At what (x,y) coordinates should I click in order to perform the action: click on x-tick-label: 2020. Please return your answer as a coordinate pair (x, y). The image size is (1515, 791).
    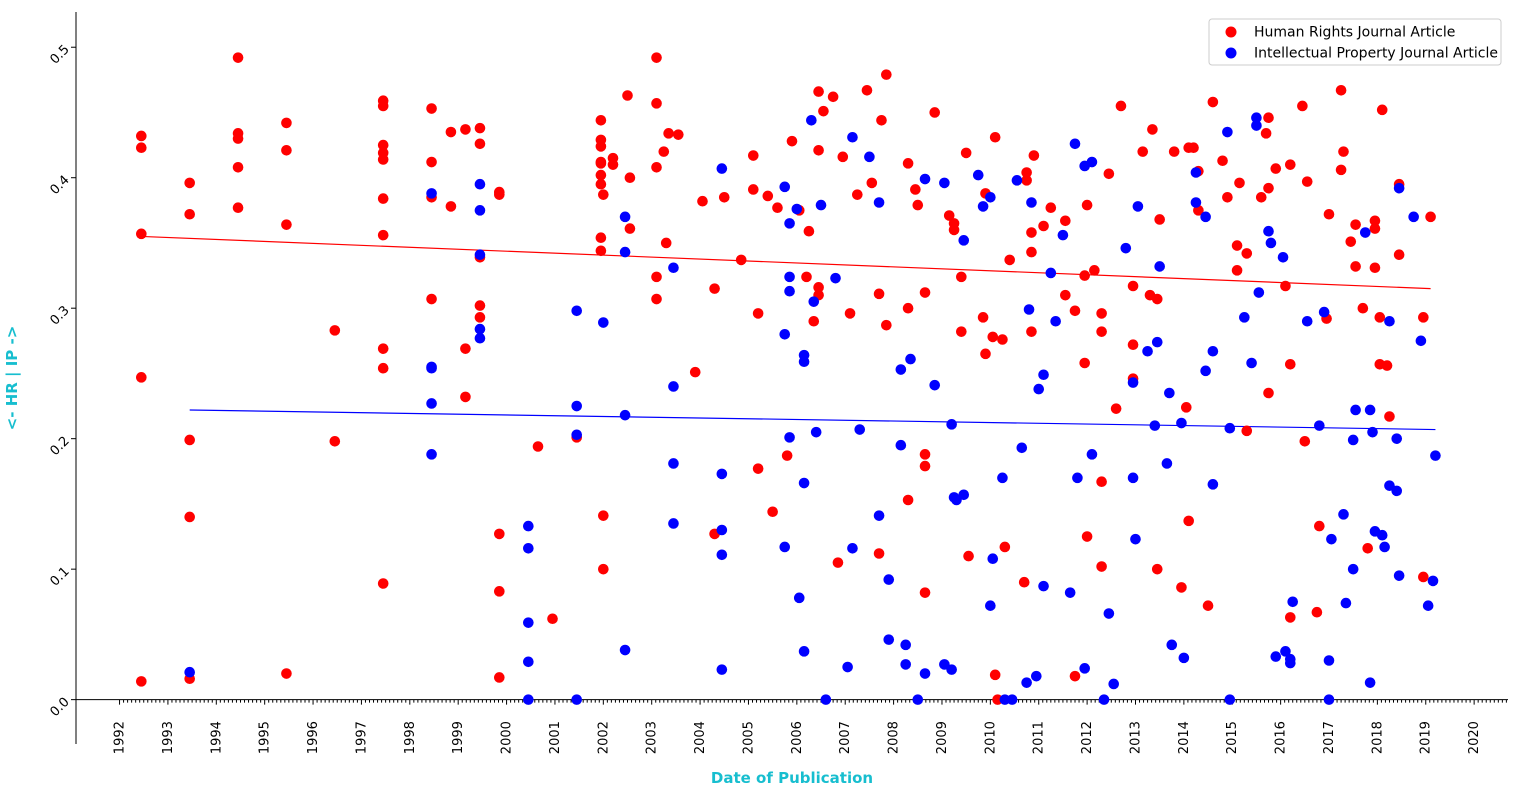
    Looking at the image, I should click on (1474, 737).